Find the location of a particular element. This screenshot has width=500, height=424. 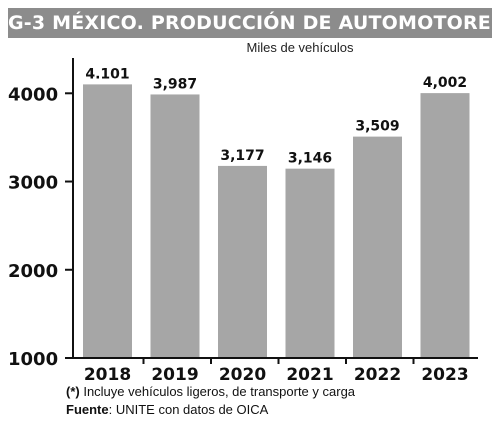

category-label-2023: 2023 is located at coordinates (444, 375).